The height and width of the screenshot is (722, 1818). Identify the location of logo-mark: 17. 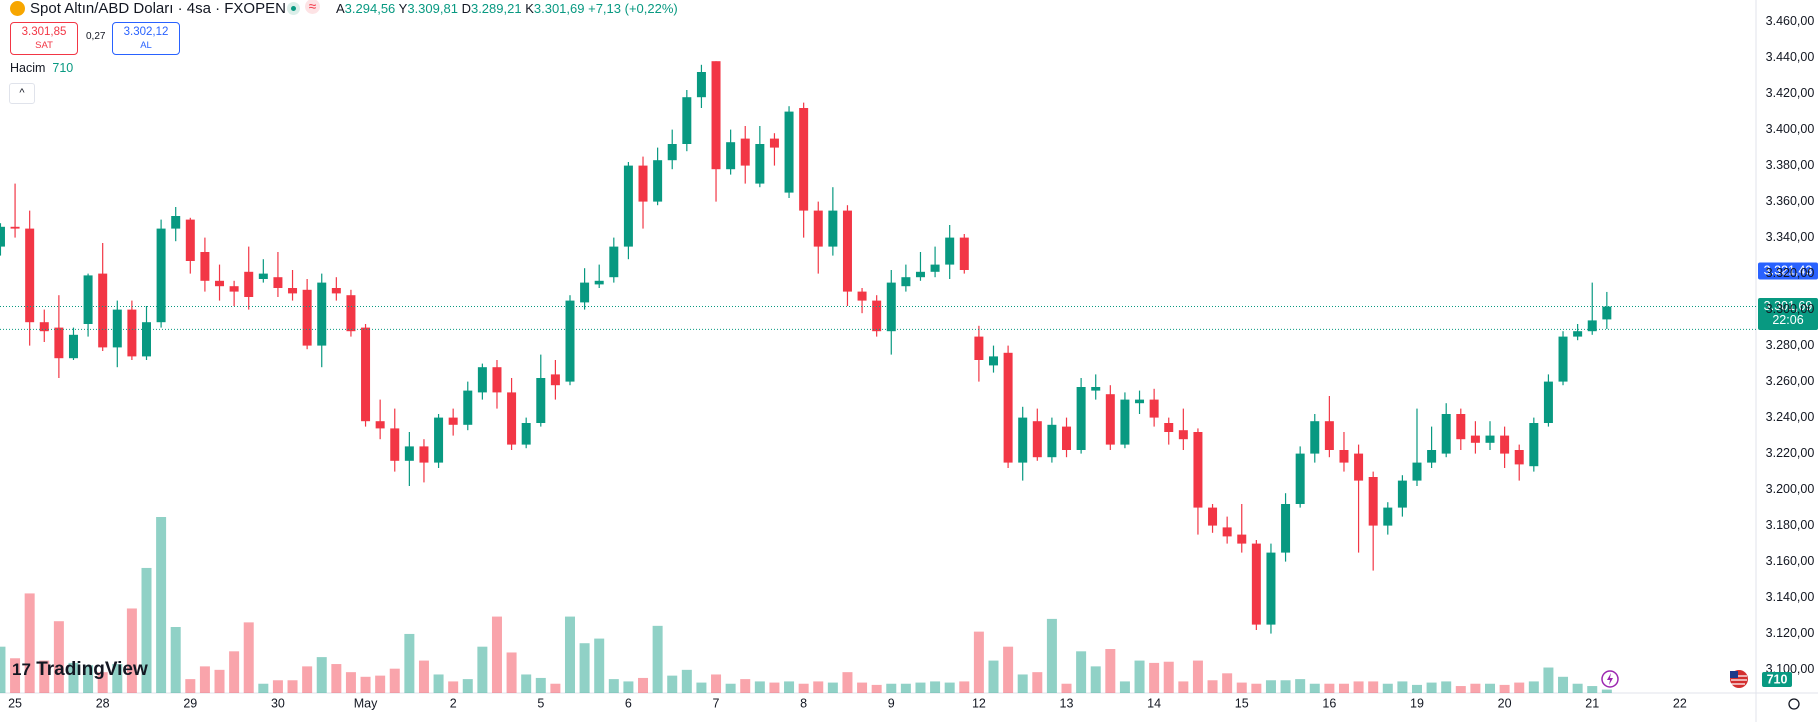
(21, 669).